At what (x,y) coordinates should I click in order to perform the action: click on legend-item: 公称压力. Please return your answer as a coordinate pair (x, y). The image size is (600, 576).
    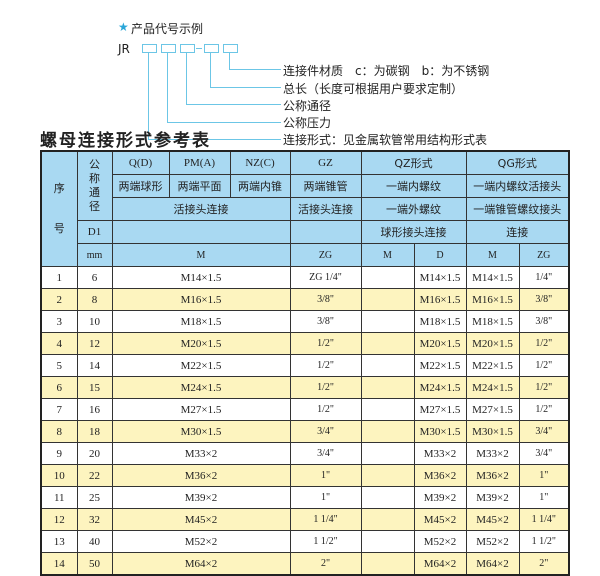
    Looking at the image, I should click on (307, 123).